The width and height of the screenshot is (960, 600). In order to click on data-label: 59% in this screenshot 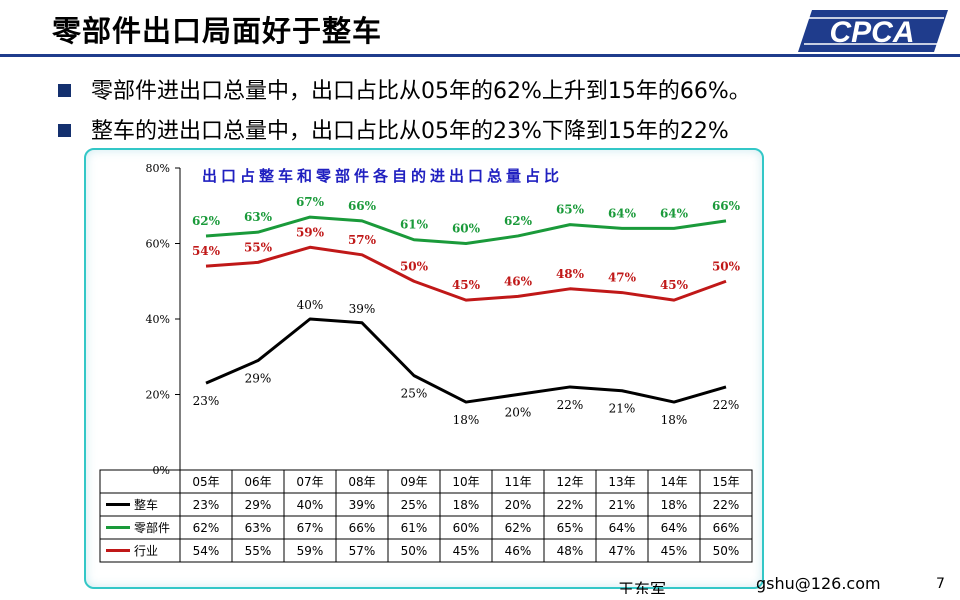, I will do `click(310, 232)`.